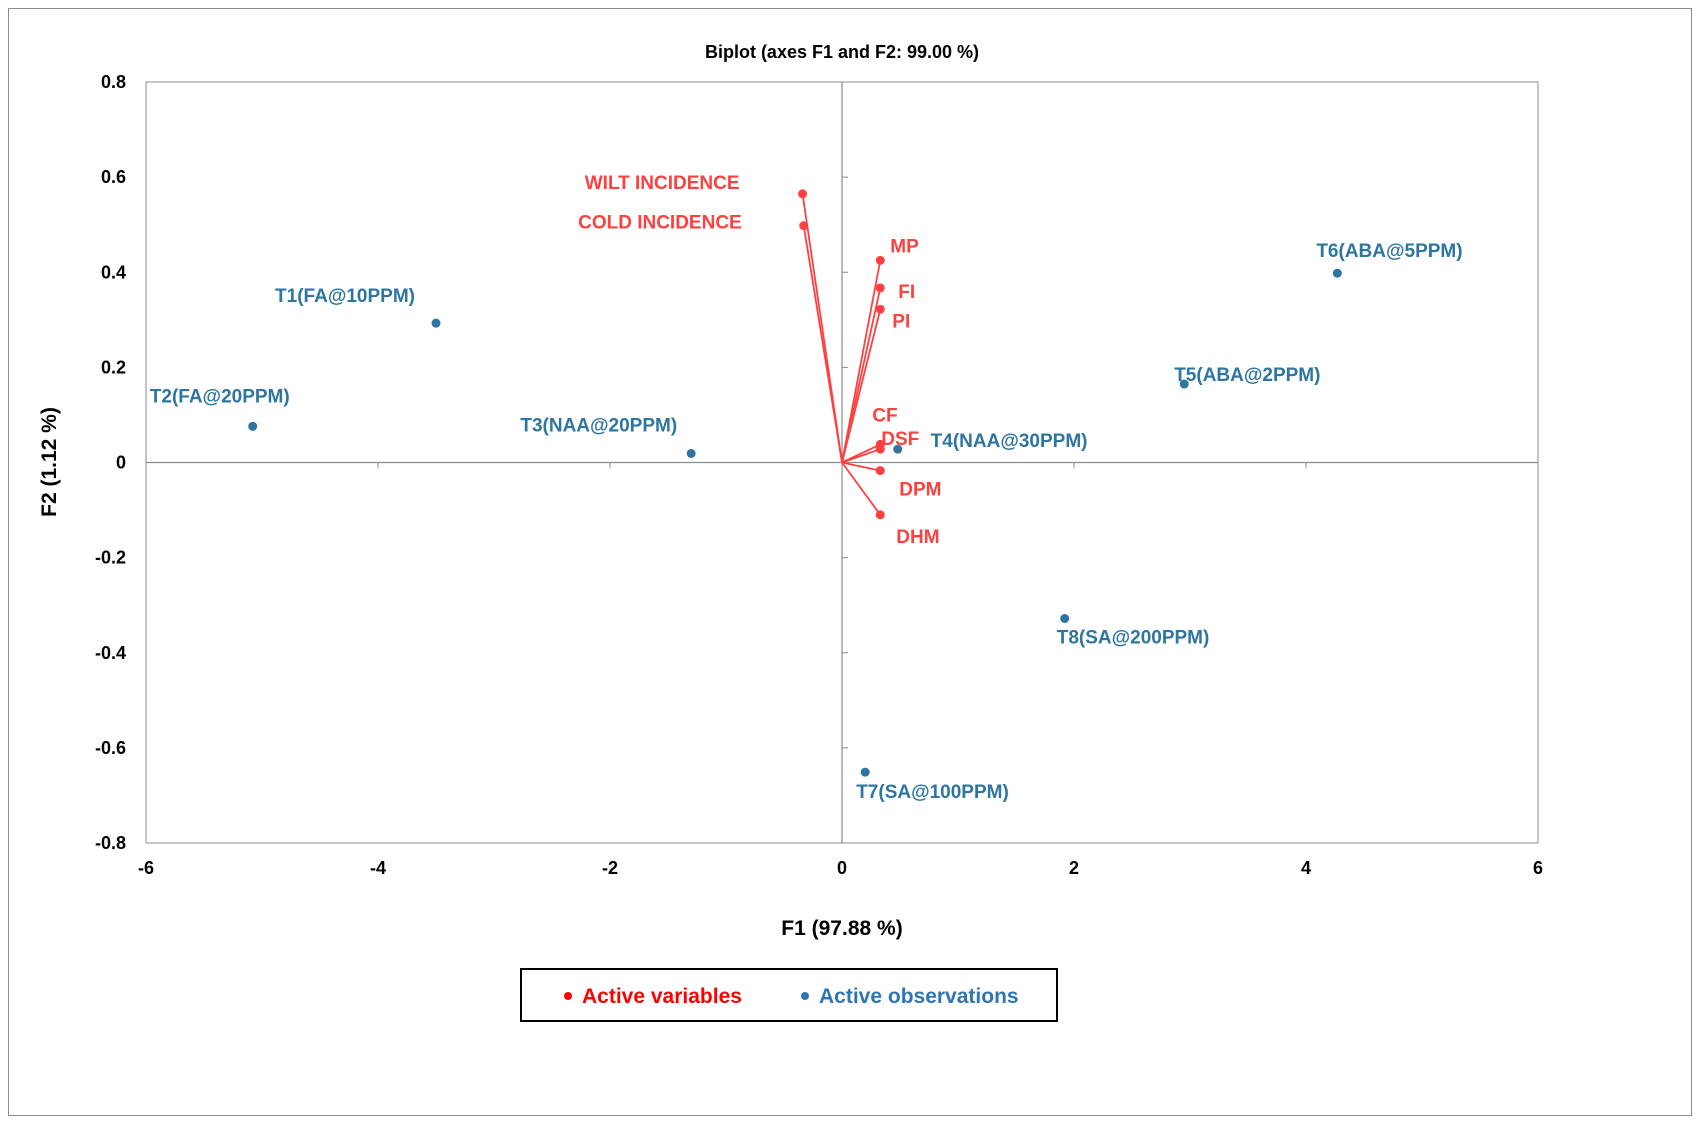 This screenshot has width=1702, height=1121. What do you see at coordinates (920, 490) in the screenshot?
I see `variable-label: DPM` at bounding box center [920, 490].